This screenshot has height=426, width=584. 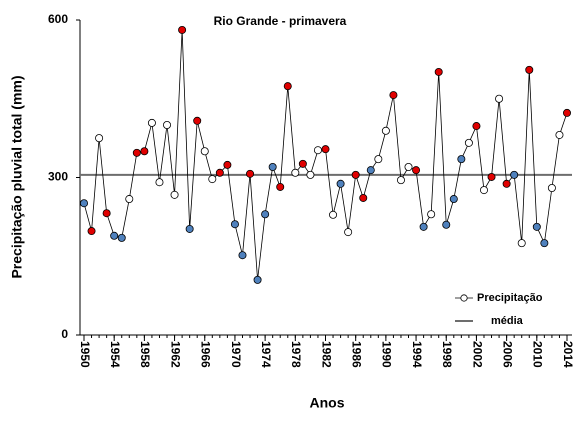 I want to click on x-tick-label: 1954, so click(x=115, y=354).